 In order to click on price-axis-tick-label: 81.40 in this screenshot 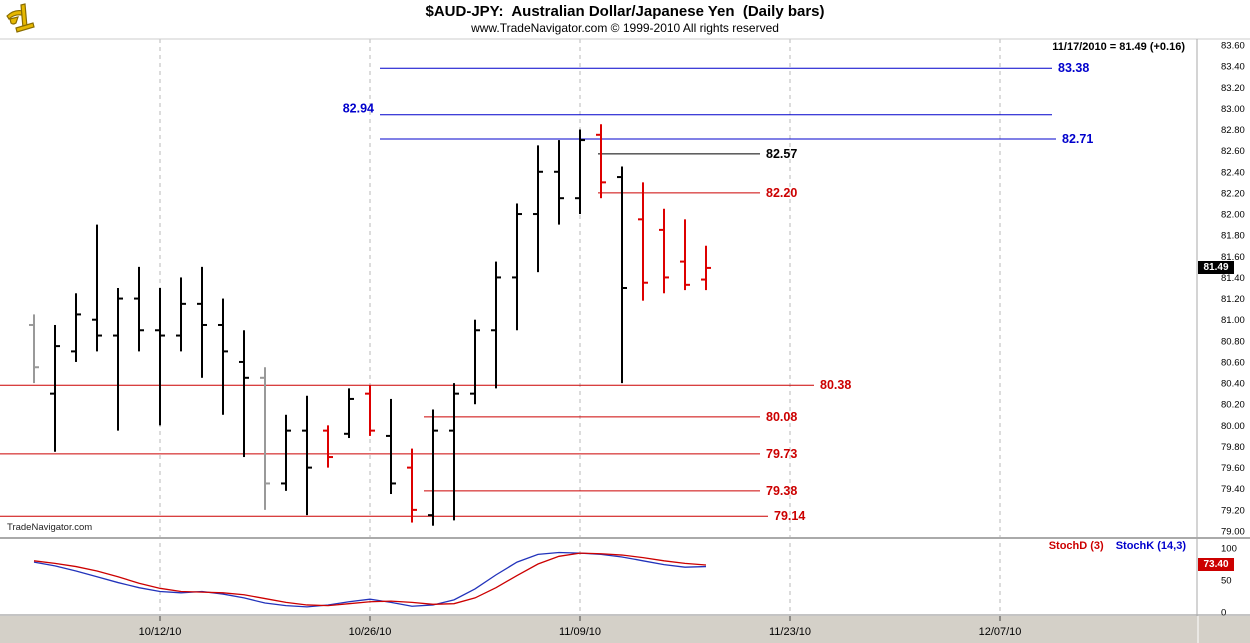, I will do `click(1233, 278)`.